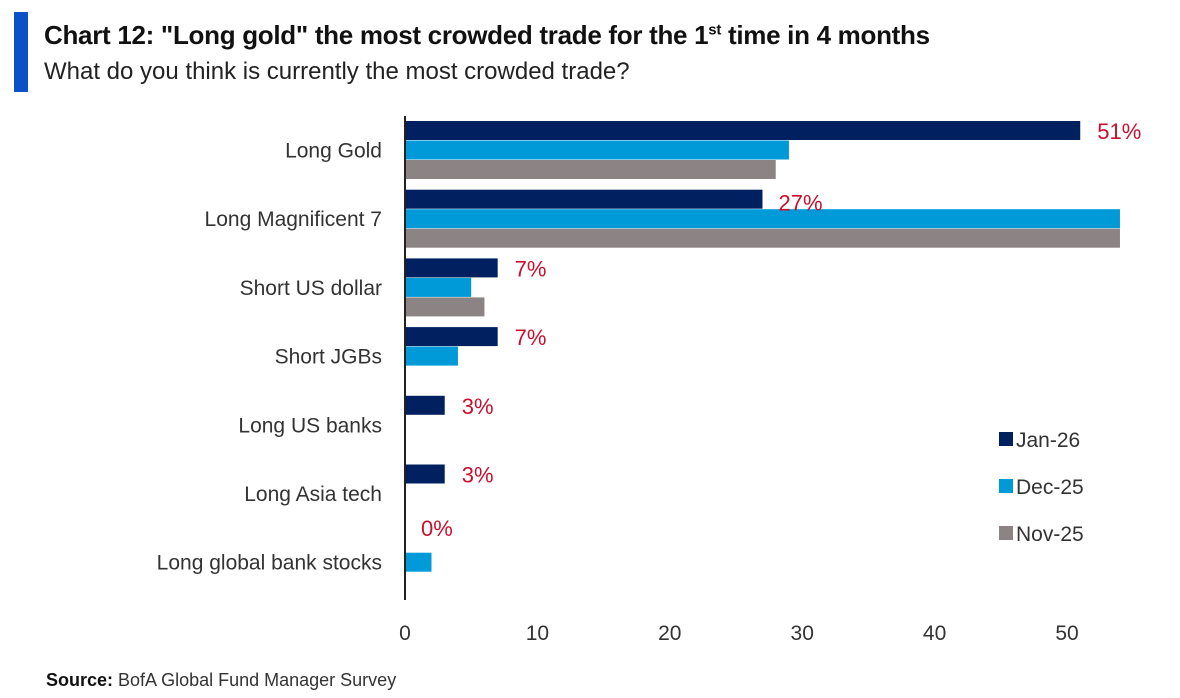  Describe the element at coordinates (21, 52) in the screenshot. I see `title-accent-bar` at that location.